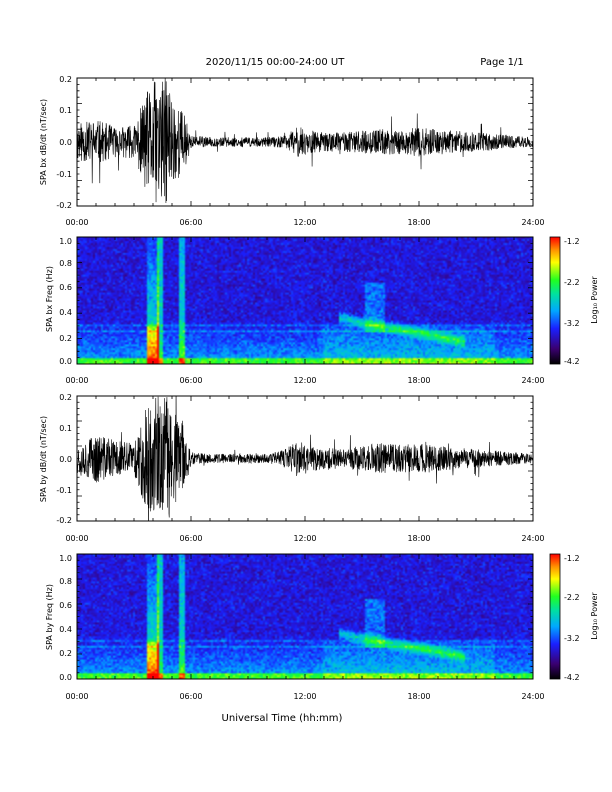  I want to click on panel-by-spectrogram-xtick-0: 00:00, so click(76, 696).